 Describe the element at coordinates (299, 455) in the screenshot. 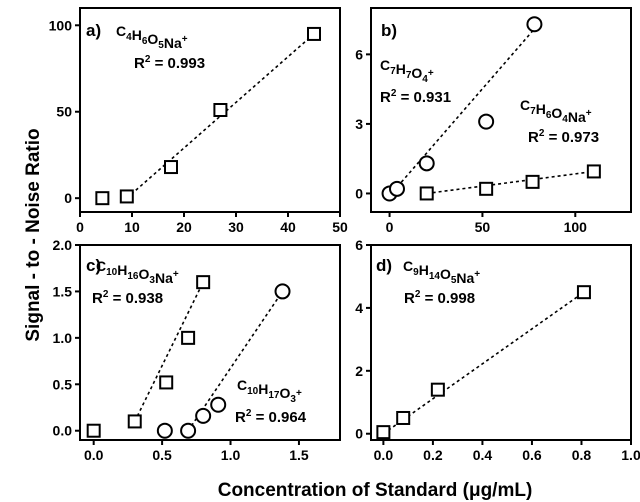

I see `x-tick-label: 1.5` at that location.